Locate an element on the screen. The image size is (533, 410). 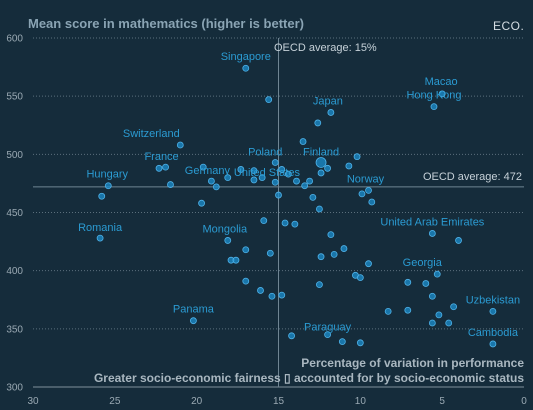
y-tick-label: 600 is located at coordinates (14, 39).